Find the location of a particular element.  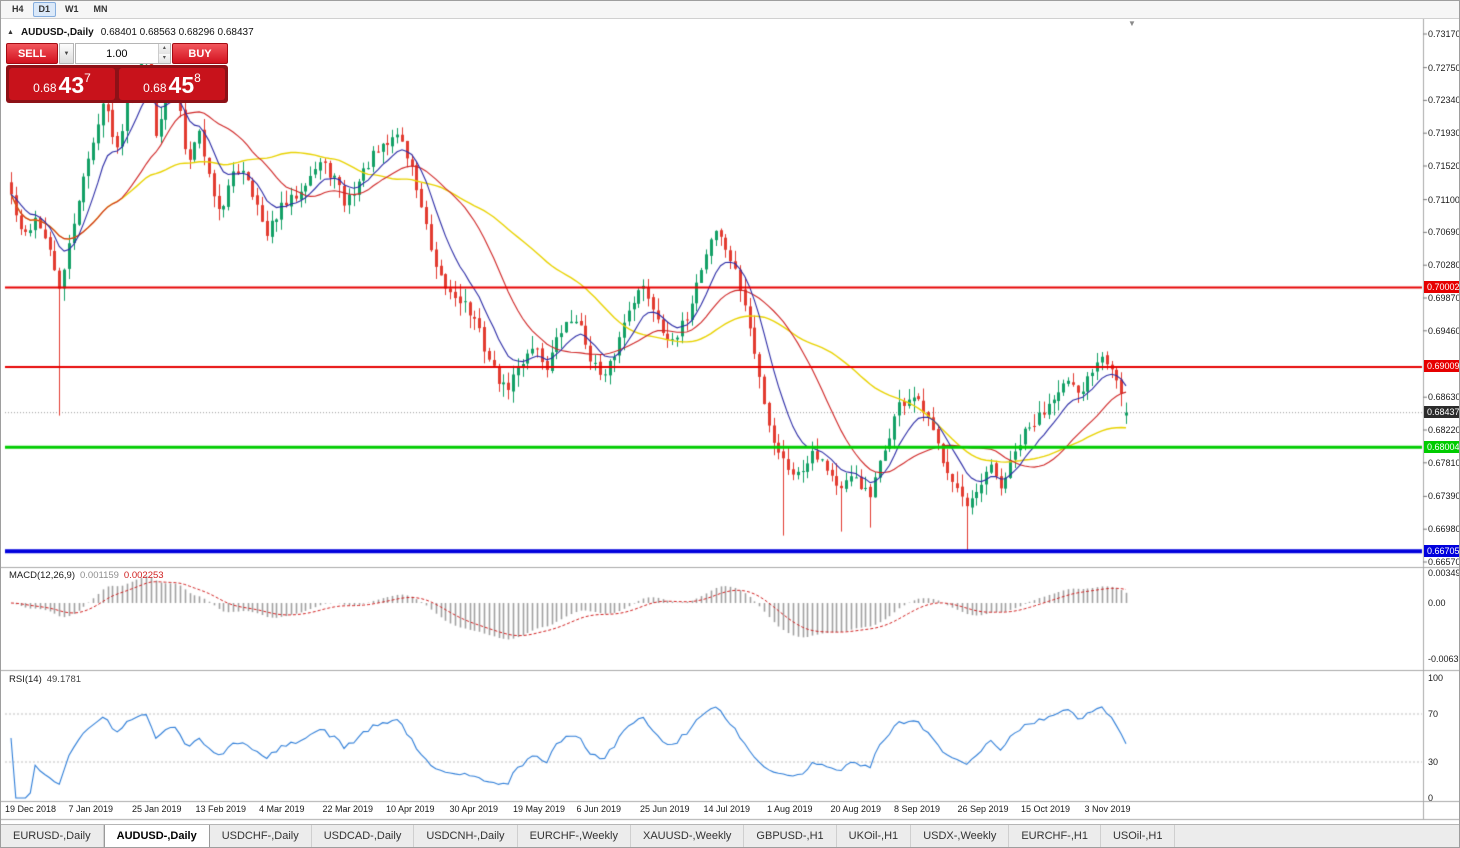

time-axis-date: 19 May 2019 is located at coordinates (539, 809).